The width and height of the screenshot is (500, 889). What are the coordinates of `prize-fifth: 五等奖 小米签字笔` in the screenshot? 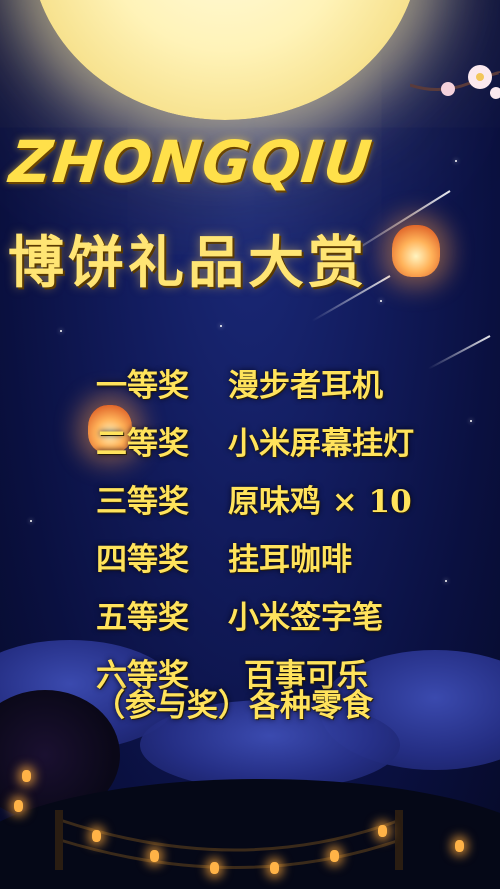 It's located at (296, 621).